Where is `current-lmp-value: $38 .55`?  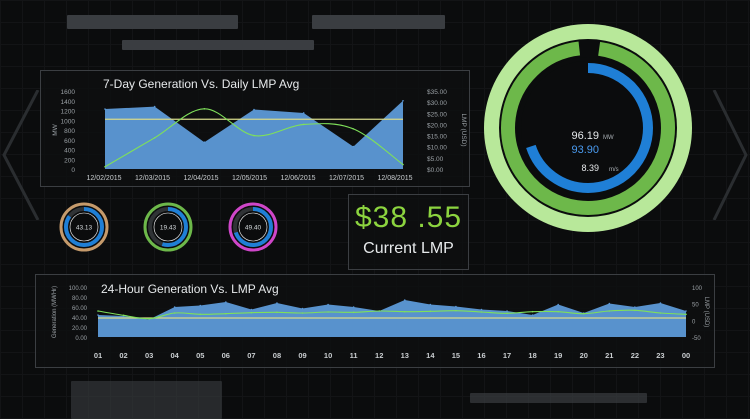 current-lmp-value: $38 .55 is located at coordinates (408, 217).